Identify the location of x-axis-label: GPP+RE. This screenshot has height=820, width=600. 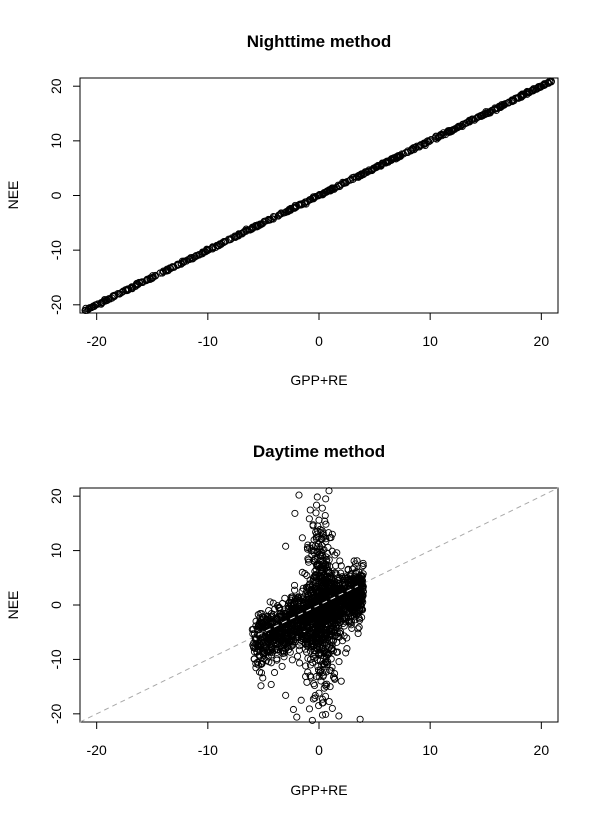
(318, 380).